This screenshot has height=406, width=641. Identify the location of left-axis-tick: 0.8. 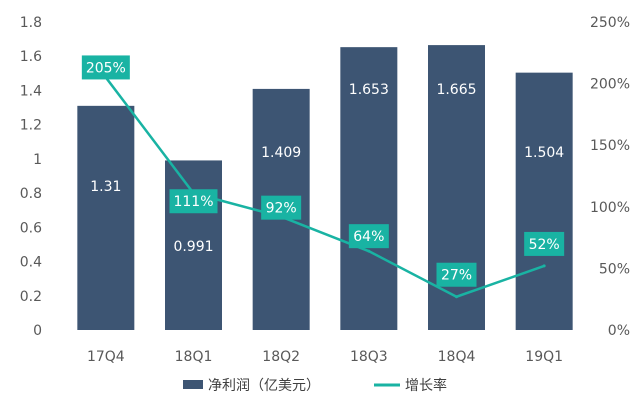
(31, 194).